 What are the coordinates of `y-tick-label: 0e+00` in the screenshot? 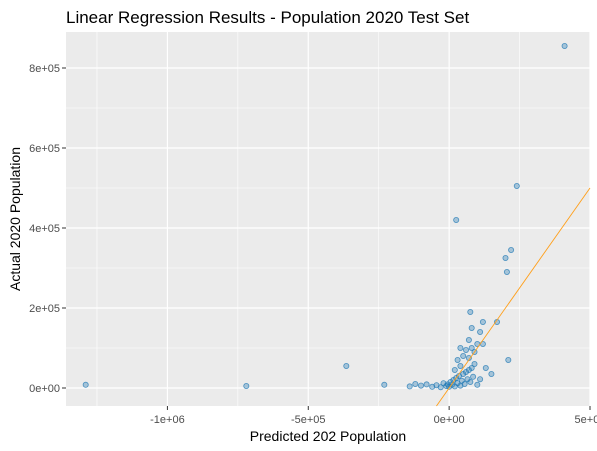 It's located at (44, 389).